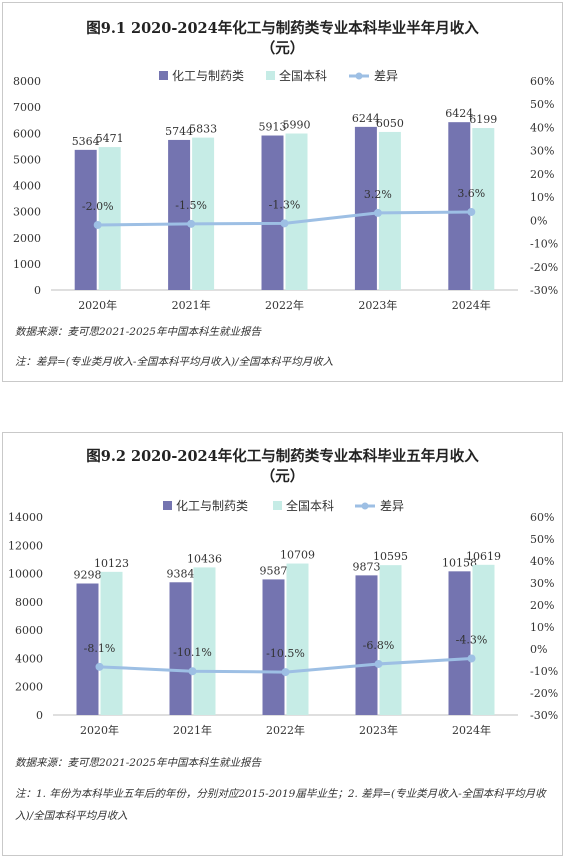 The width and height of the screenshot is (565, 858). I want to click on difference-value-label: -10.1%, so click(192, 652).